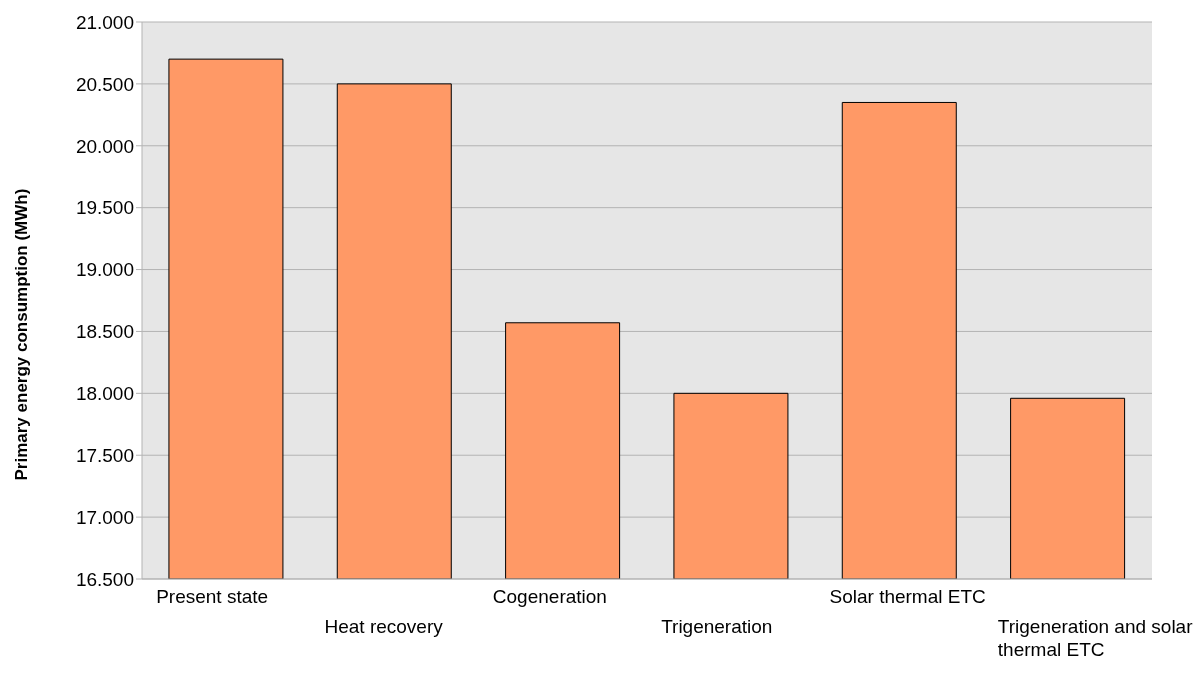 The width and height of the screenshot is (1200, 680). I want to click on y-tick-label: 20.000, so click(104, 146).